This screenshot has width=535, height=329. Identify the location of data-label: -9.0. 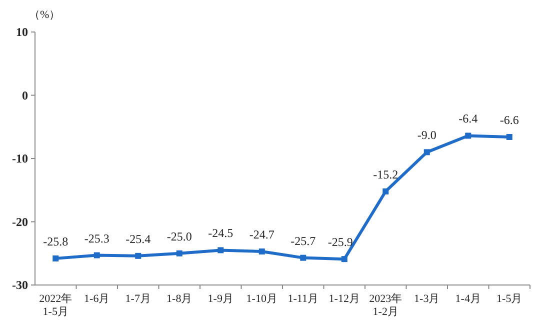
(426, 135).